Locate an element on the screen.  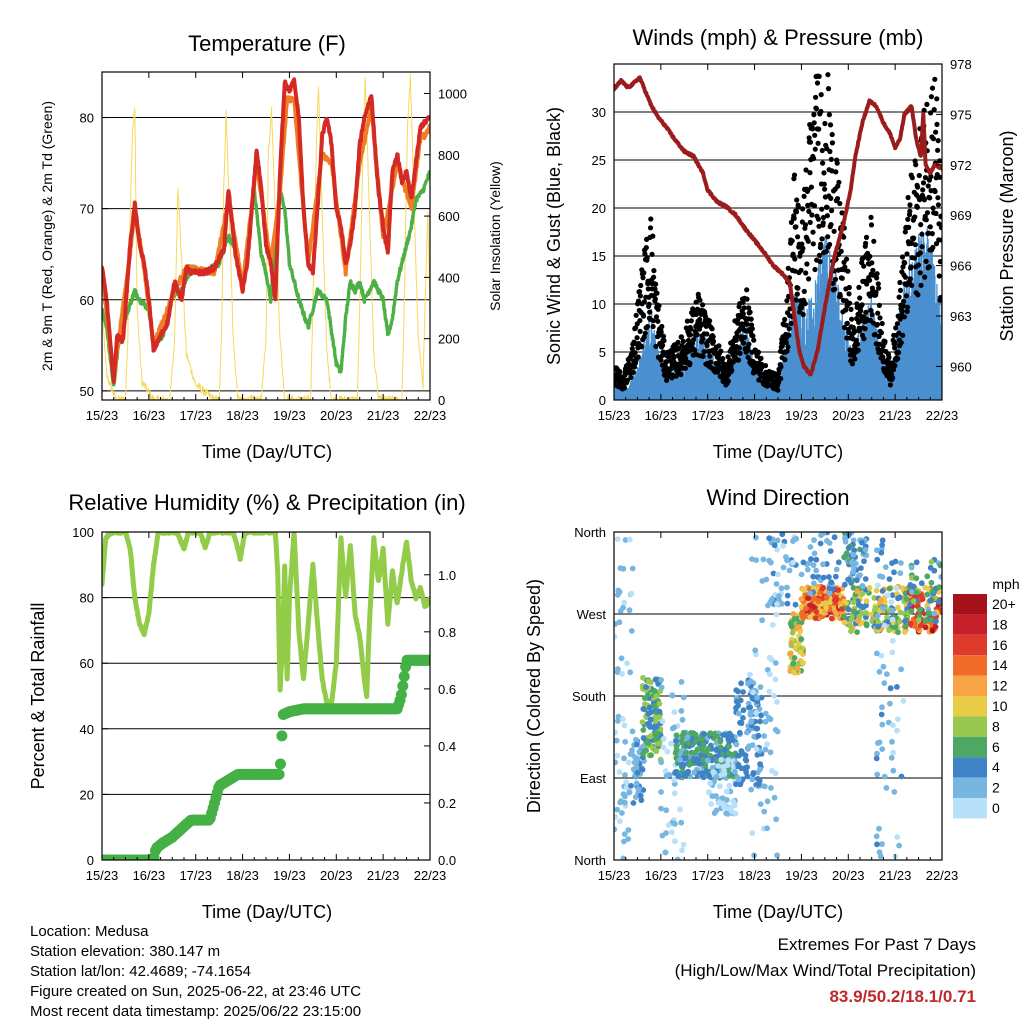
y2-tick-label: 963 is located at coordinates (961, 316).